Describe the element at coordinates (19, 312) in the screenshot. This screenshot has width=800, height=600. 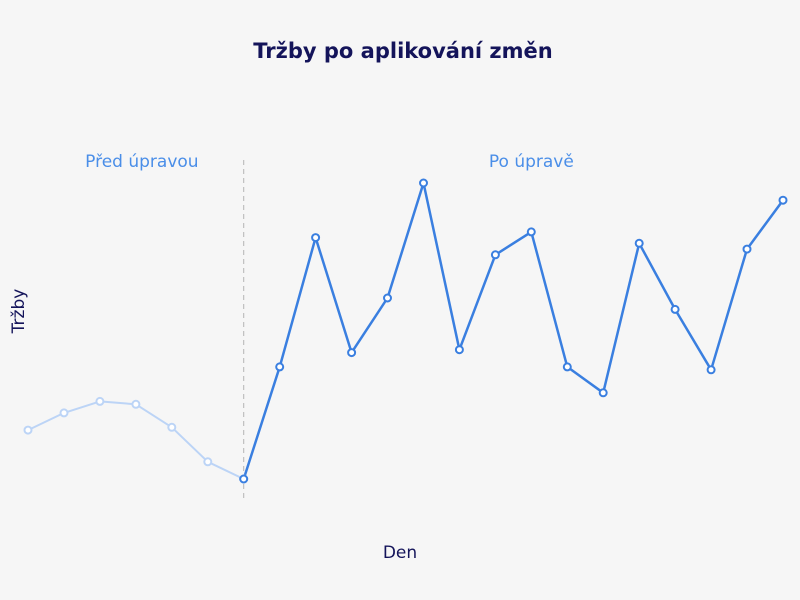
I see `y-axis-label: Tržby` at that location.